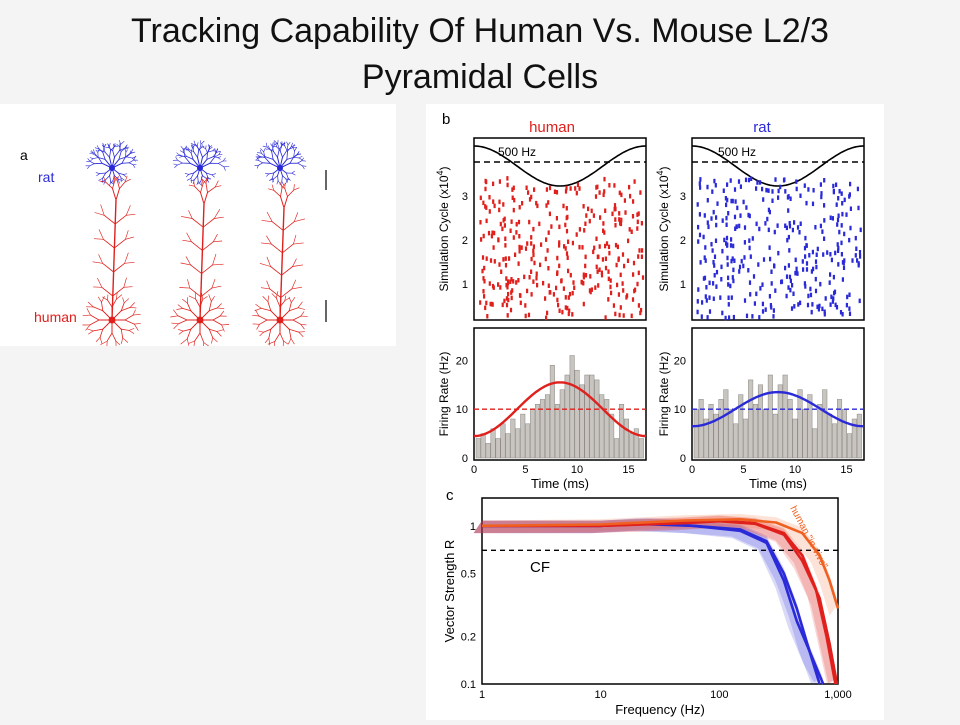 This screenshot has width=960, height=725. What do you see at coordinates (468, 685) in the screenshot?
I see `panel-c-ytick: 0.1` at bounding box center [468, 685].